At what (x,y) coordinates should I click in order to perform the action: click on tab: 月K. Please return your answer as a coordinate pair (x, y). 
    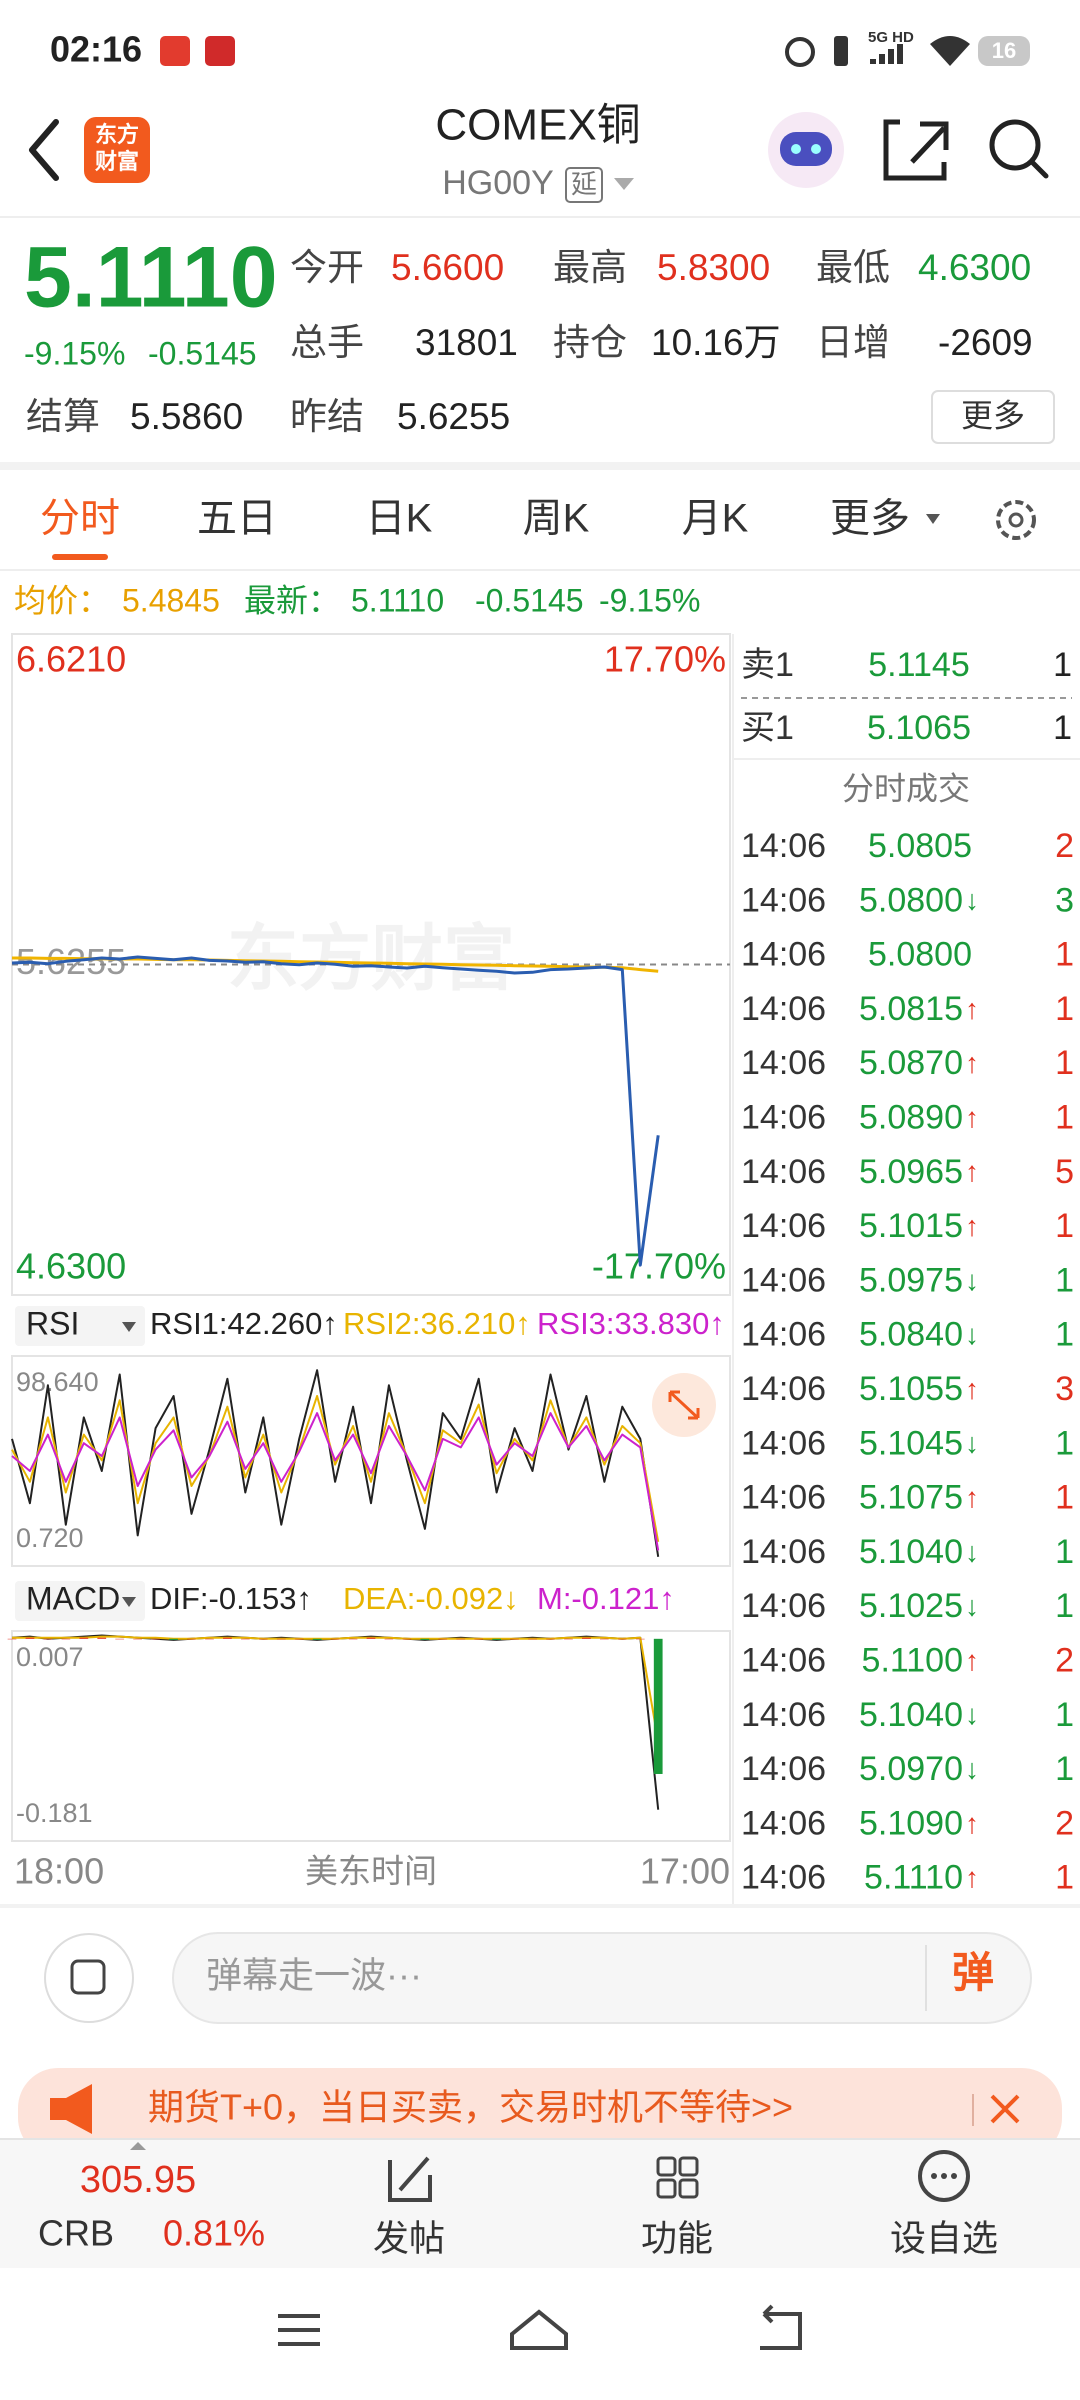
    Looking at the image, I should click on (715, 519).